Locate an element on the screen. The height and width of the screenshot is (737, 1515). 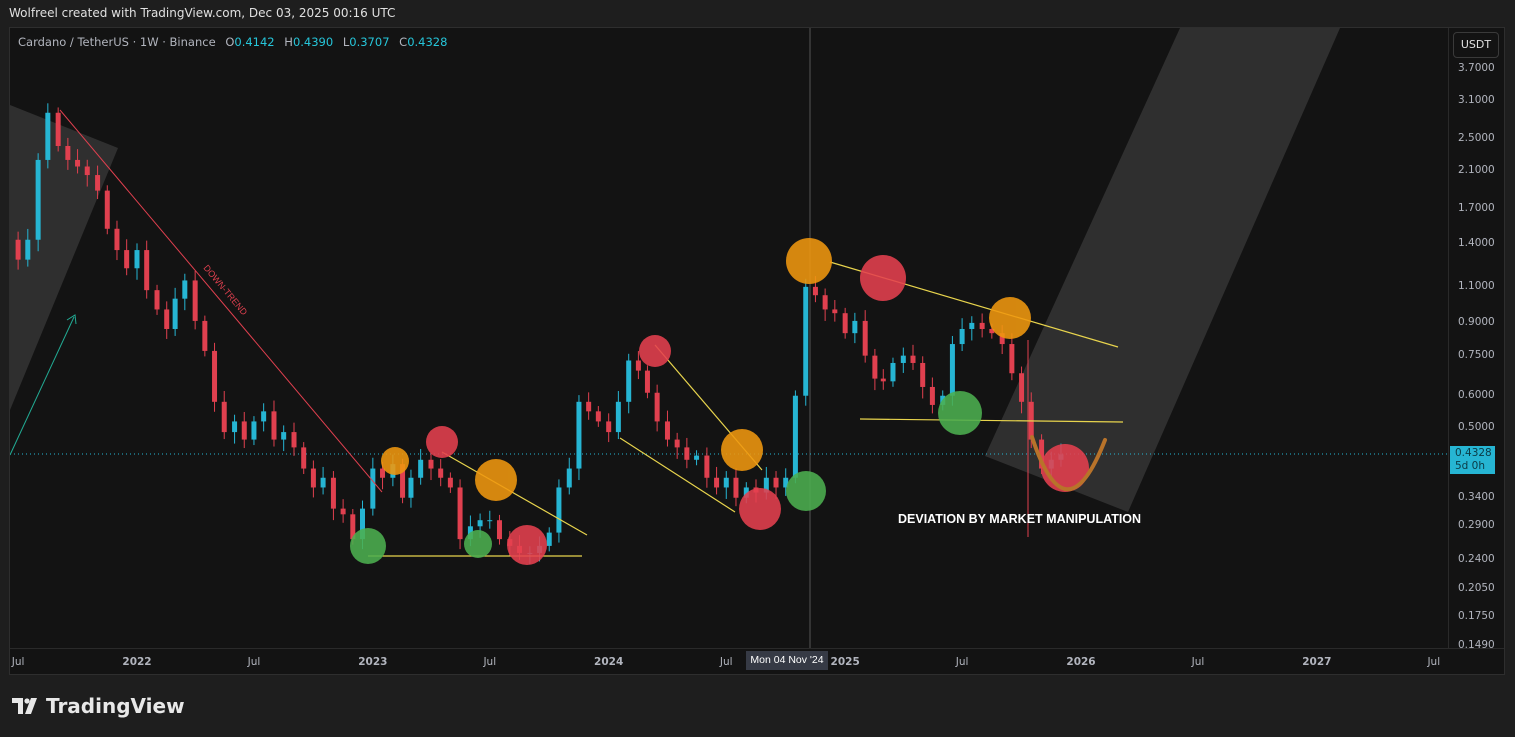
tradingview-logo: TradingView is located at coordinates (98, 706).